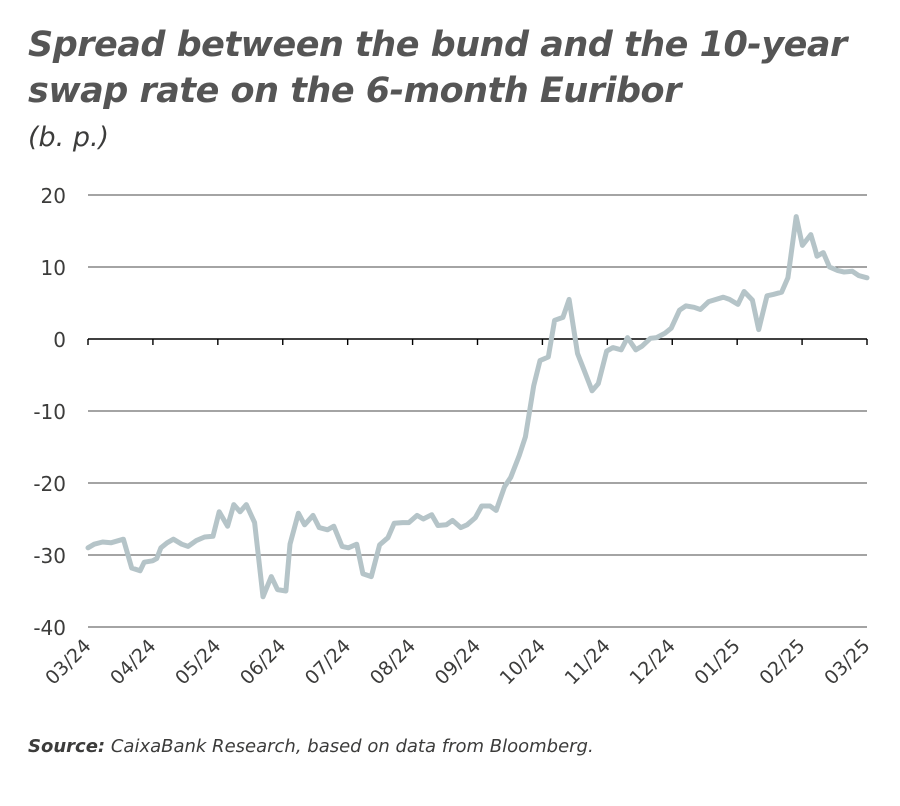  Describe the element at coordinates (49, 484) in the screenshot. I see `y-tick-label: -20` at that location.